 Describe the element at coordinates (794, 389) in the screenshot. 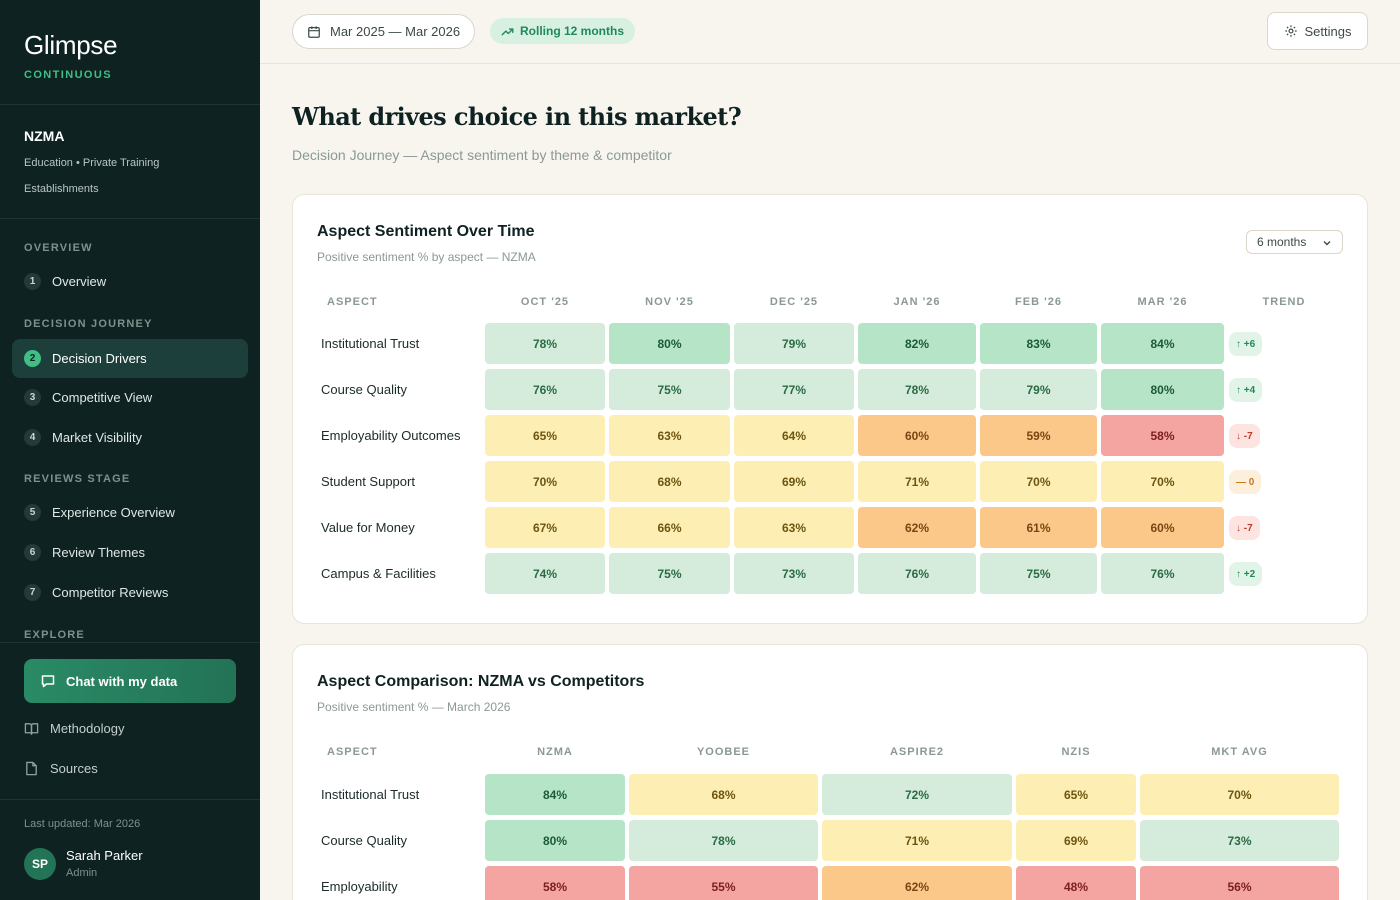

I see `heatmap-cell: 77%` at that location.